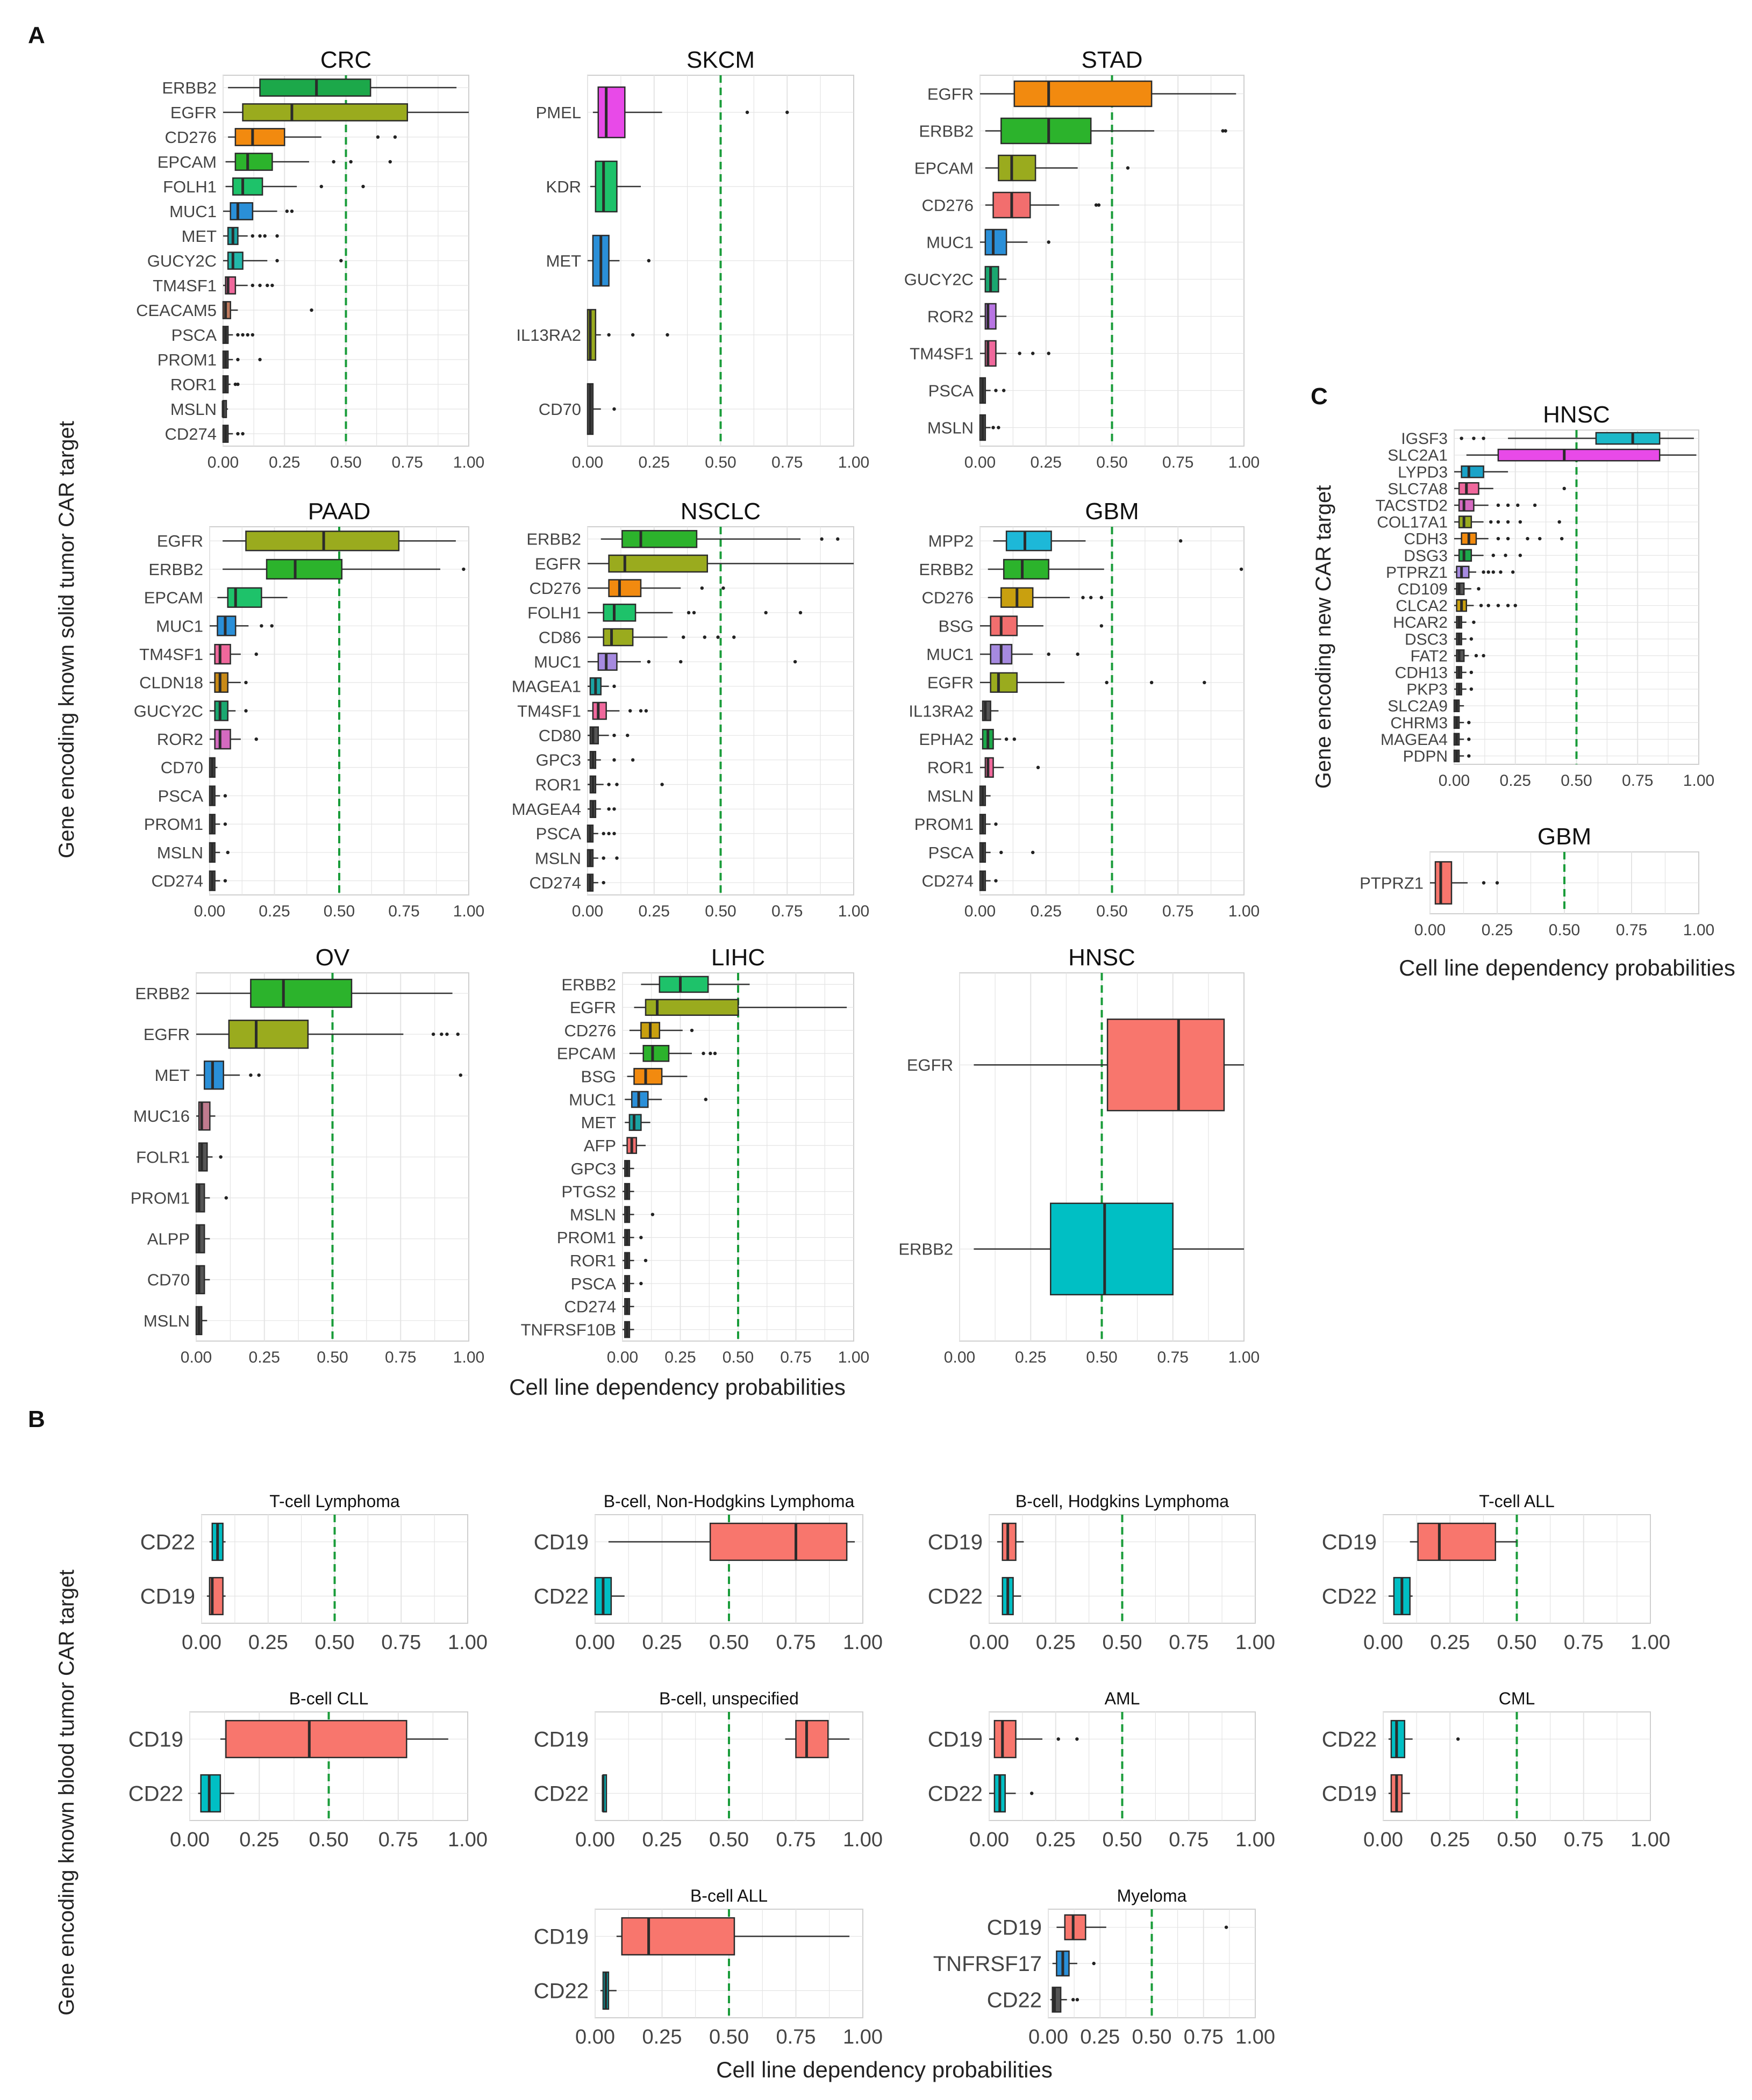  What do you see at coordinates (692, 662) in the screenshot?
I see `box-muc1` at bounding box center [692, 662].